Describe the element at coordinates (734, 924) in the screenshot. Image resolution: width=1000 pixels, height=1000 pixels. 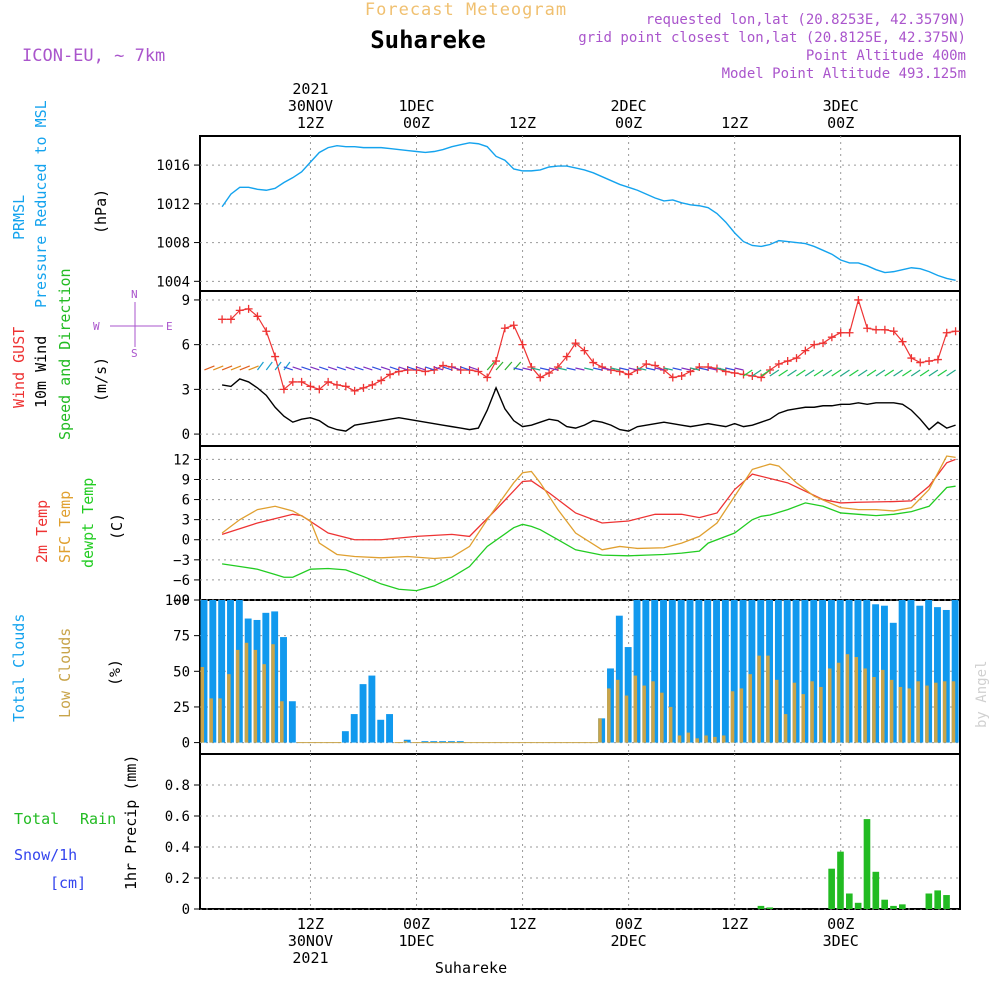
I see `time-label-bottom: 12Z` at that location.